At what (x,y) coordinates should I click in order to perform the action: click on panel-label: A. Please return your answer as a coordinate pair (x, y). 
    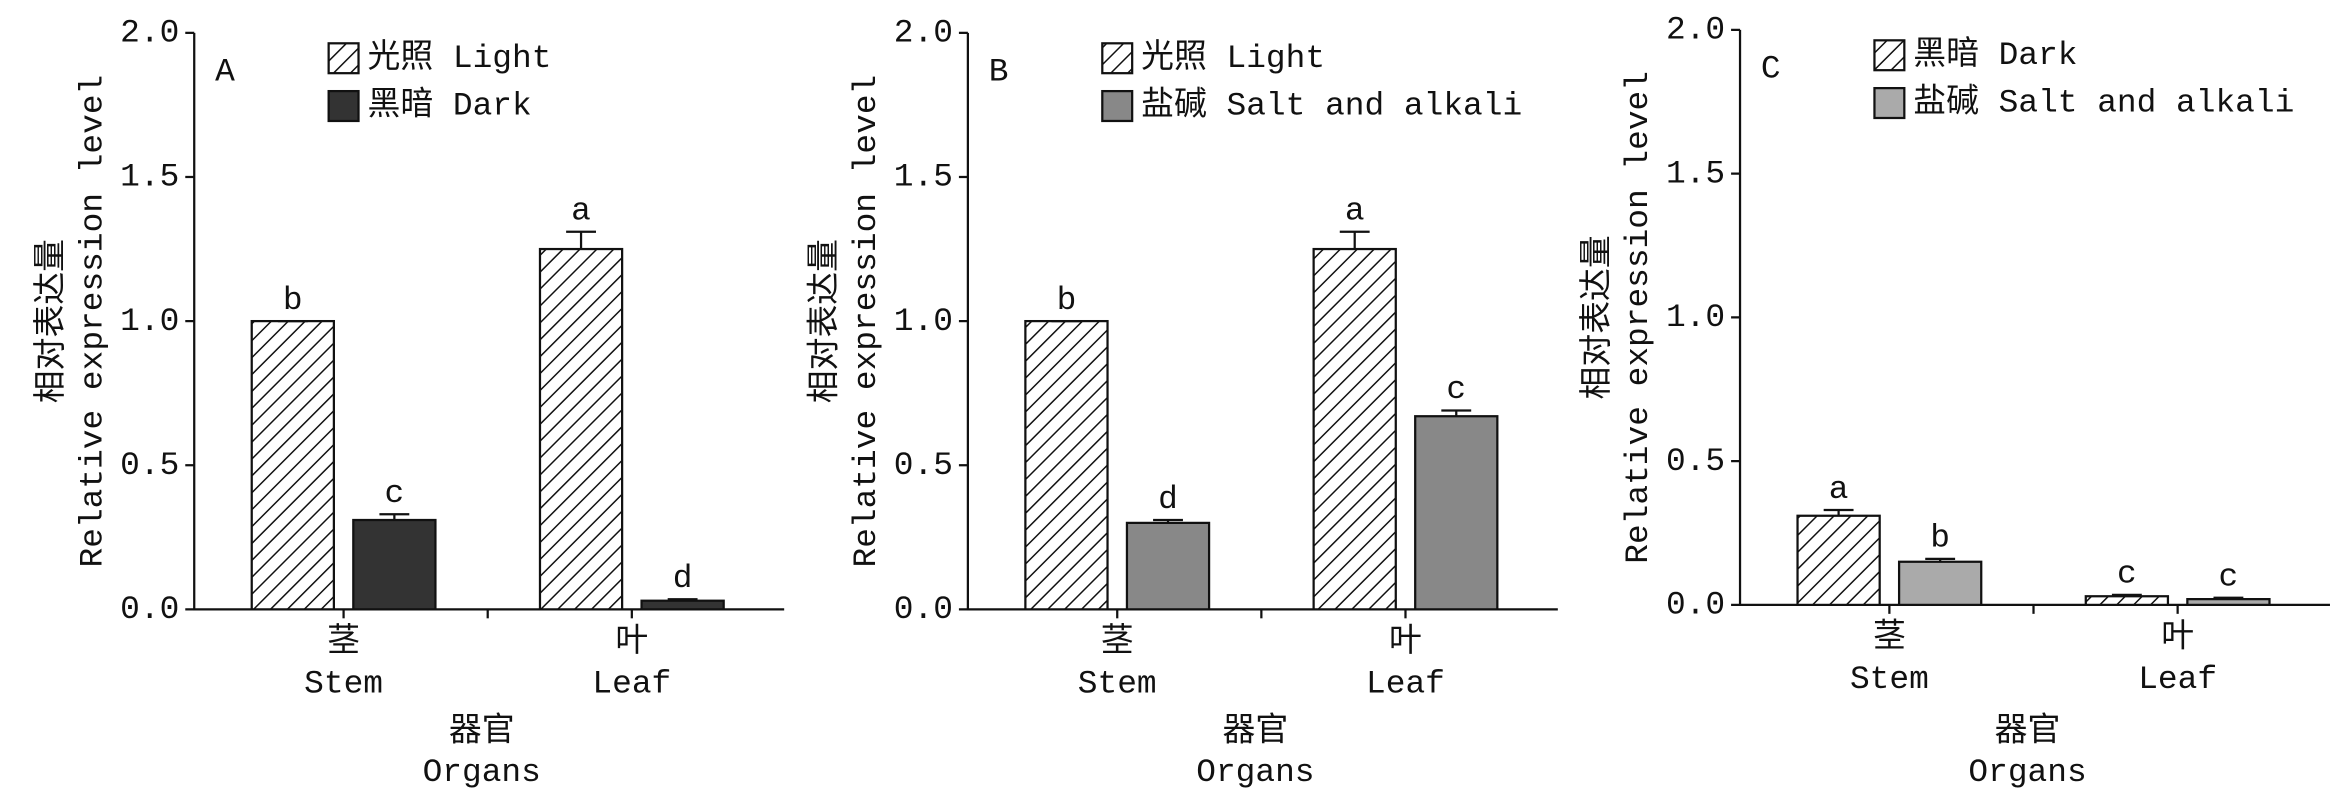
    Looking at the image, I should click on (225, 71).